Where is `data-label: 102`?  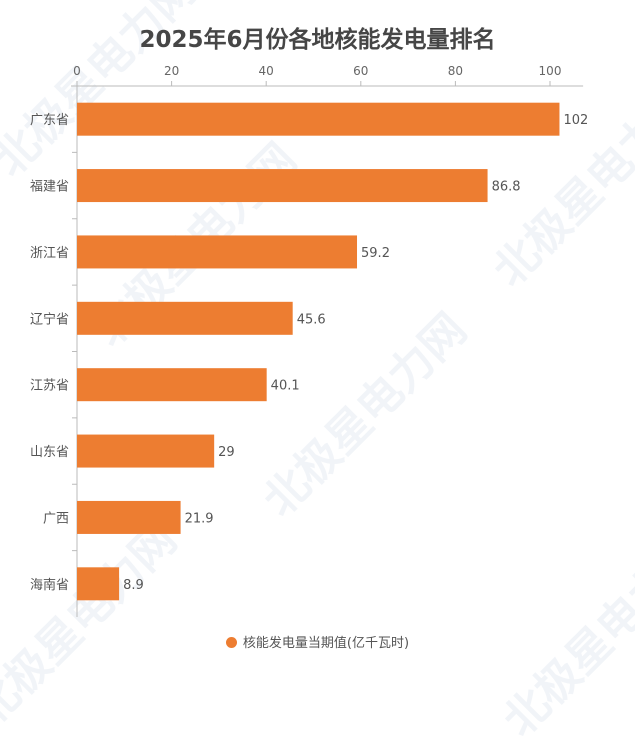
data-label: 102 is located at coordinates (575, 120).